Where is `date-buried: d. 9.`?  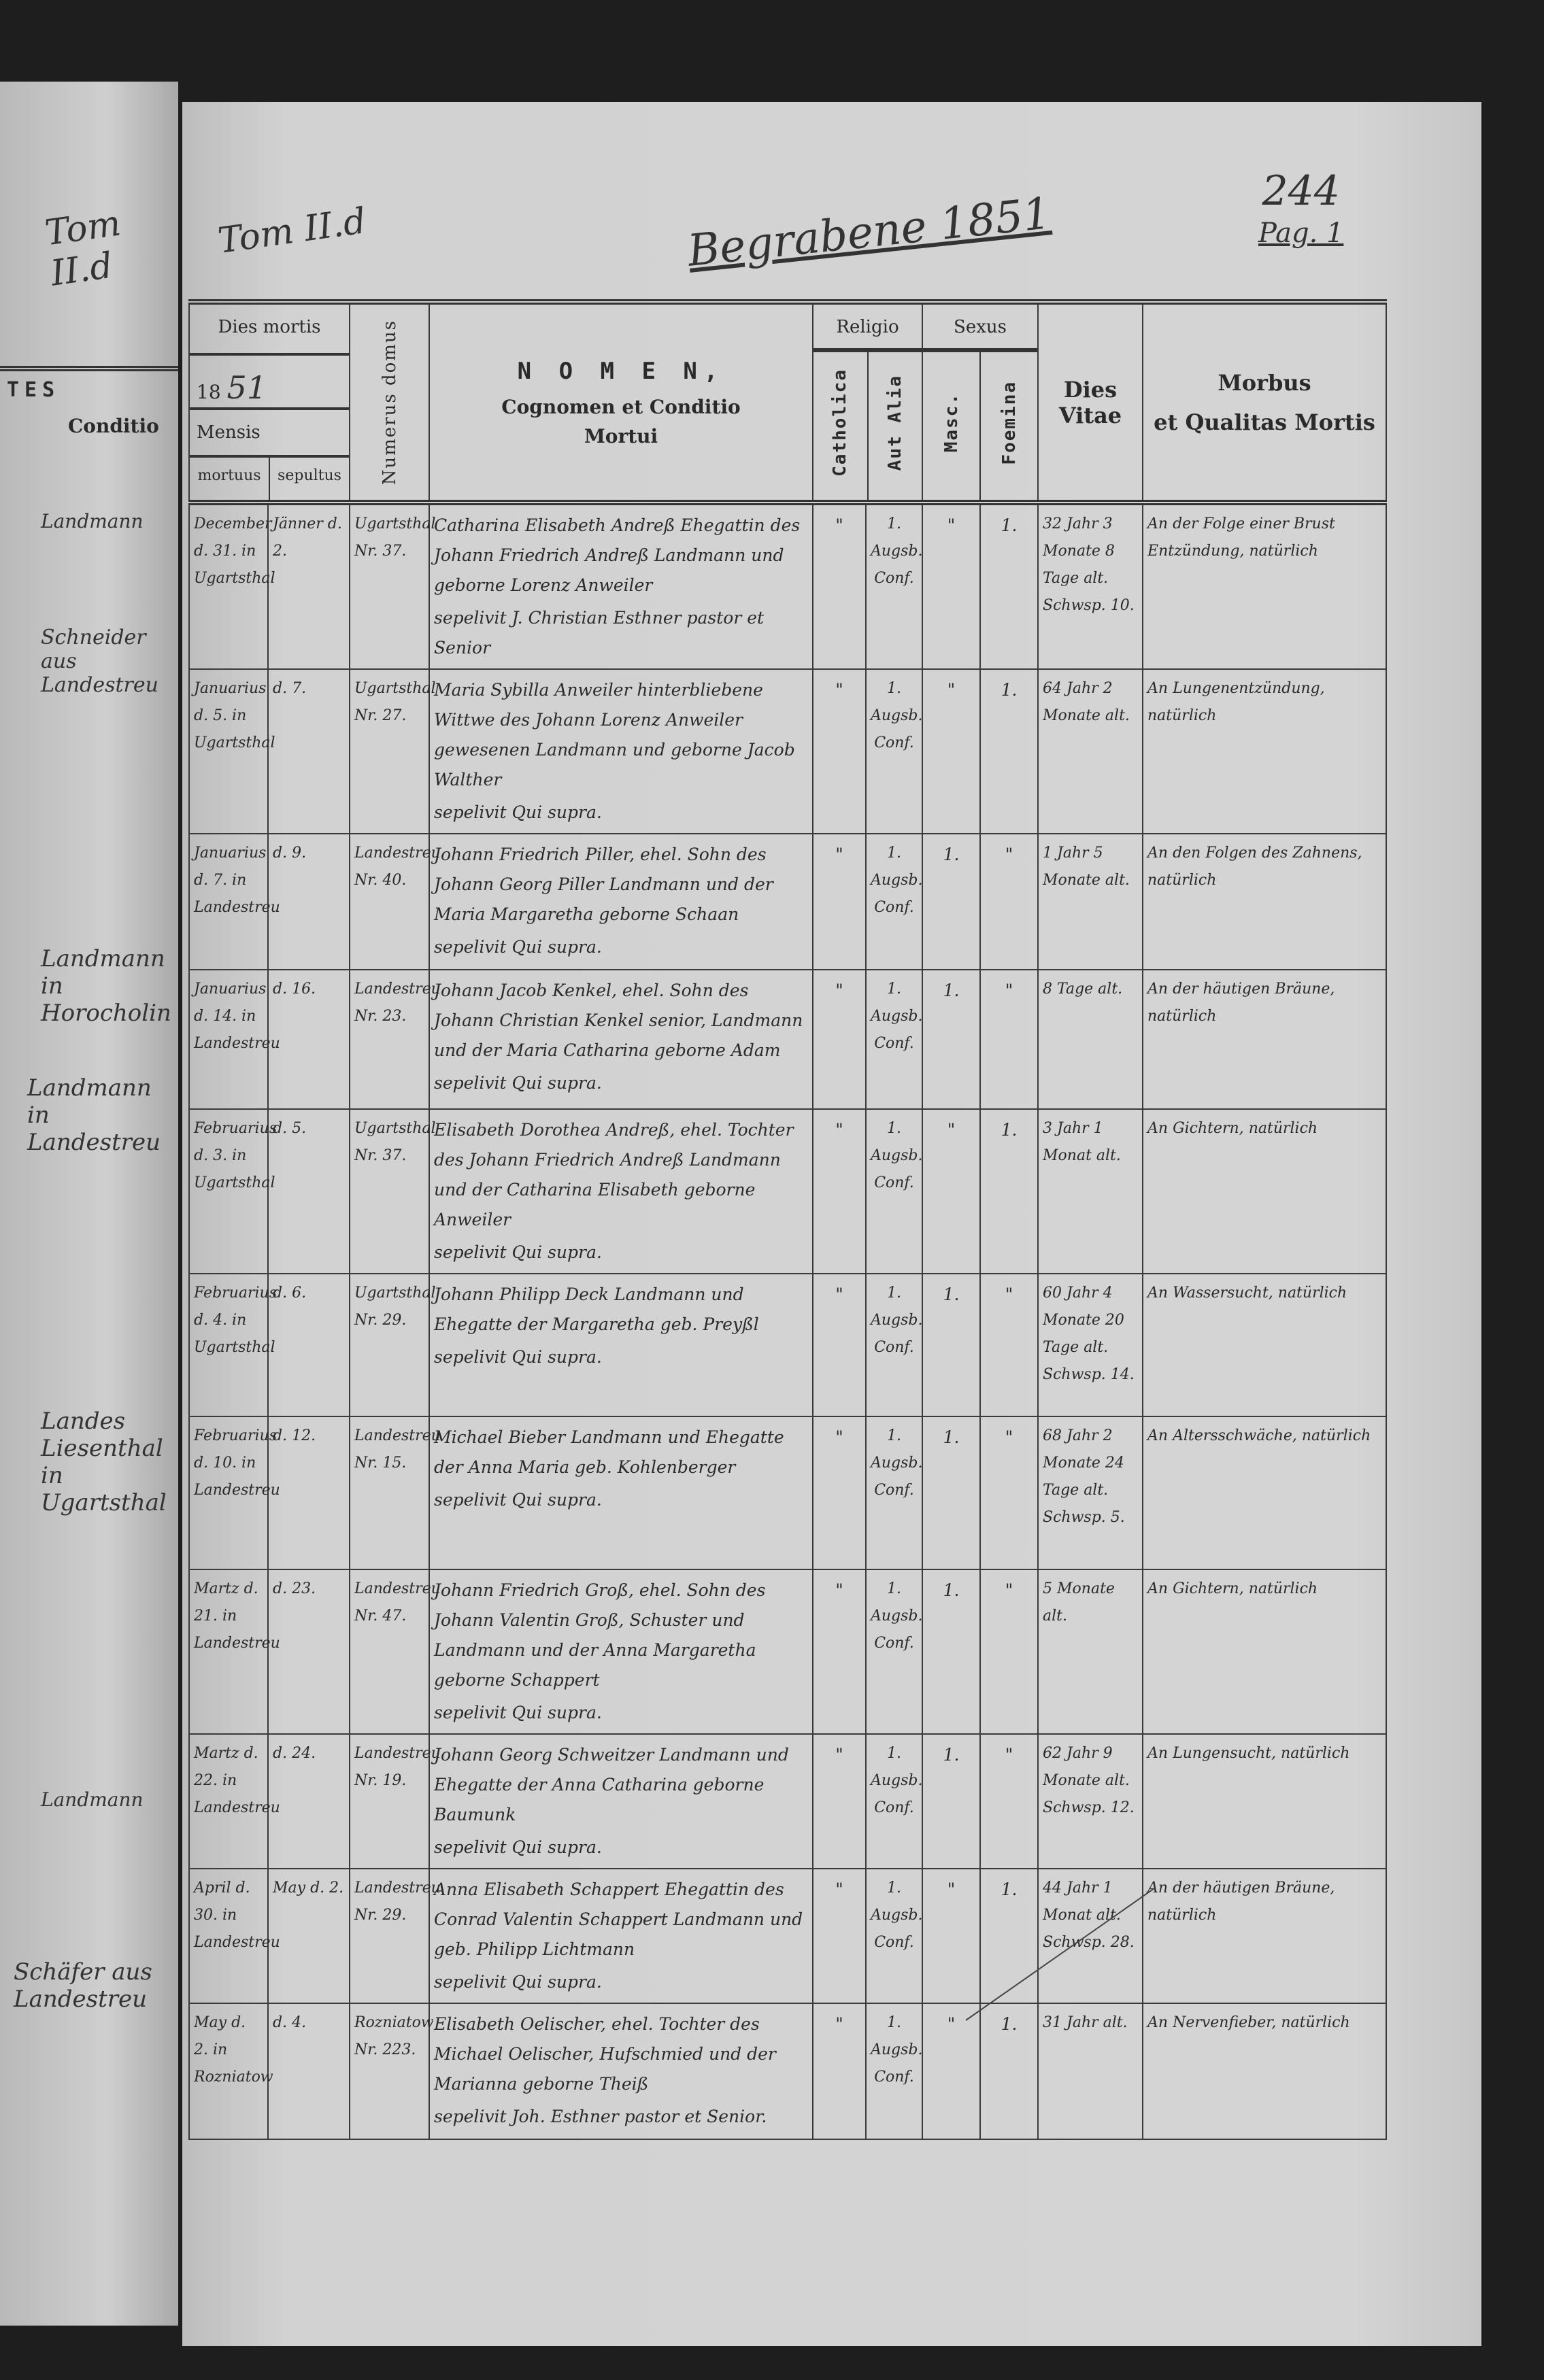
date-buried: d. 9. is located at coordinates (290, 854).